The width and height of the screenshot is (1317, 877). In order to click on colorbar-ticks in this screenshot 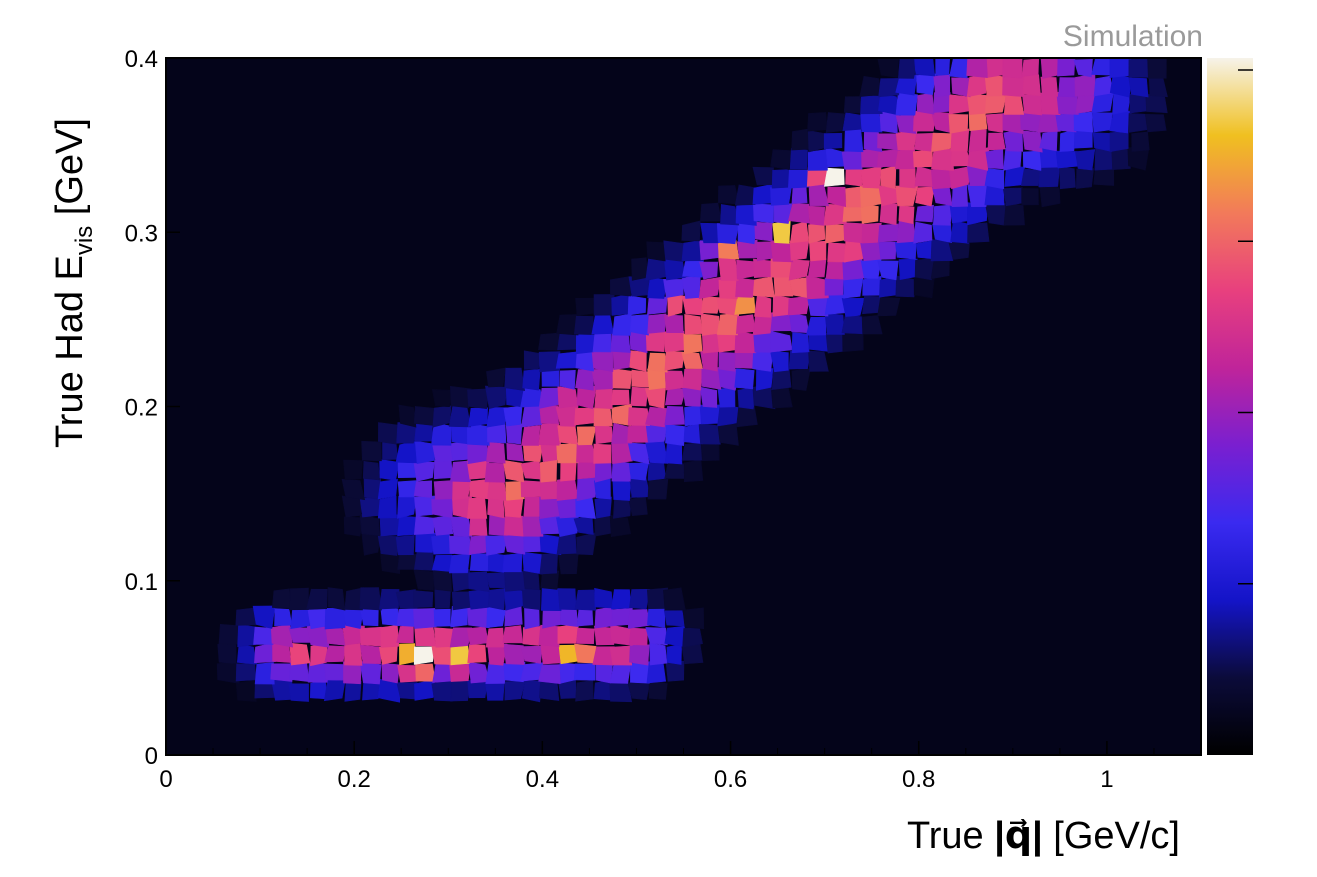, I will do `click(1245, 327)`.